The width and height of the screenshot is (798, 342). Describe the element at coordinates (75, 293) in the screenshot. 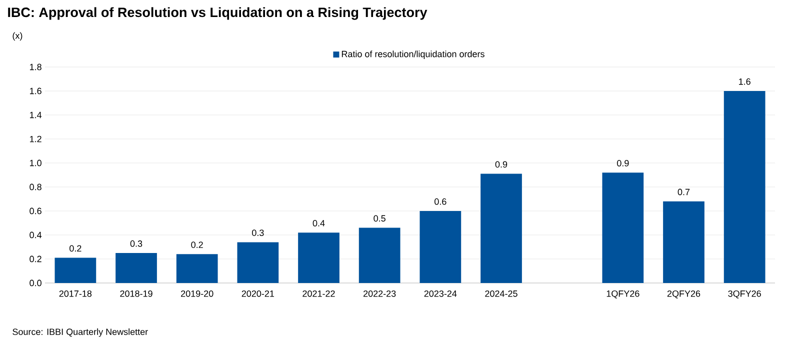

I see `x-tick-label: 2017-18` at that location.